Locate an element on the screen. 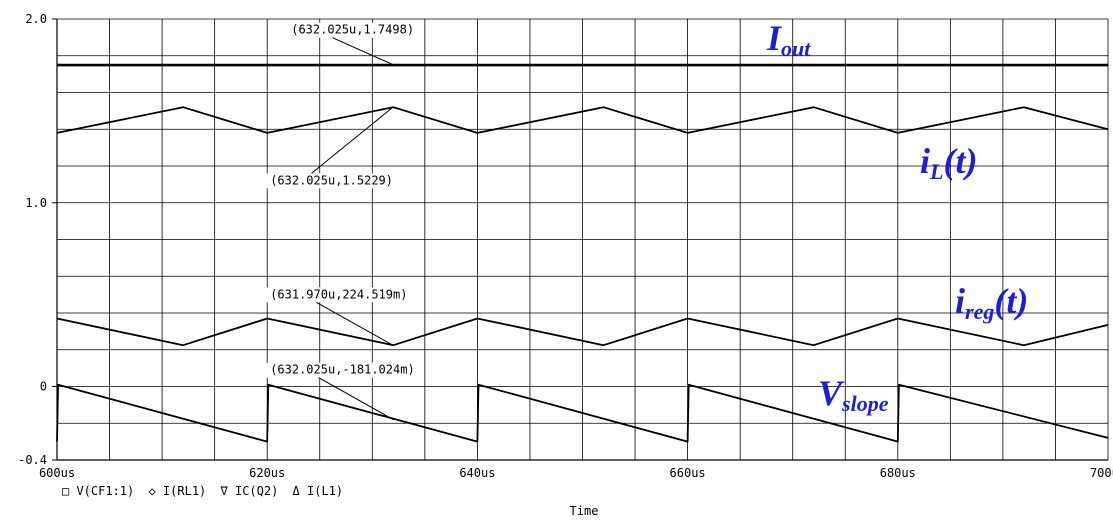 The height and width of the screenshot is (520, 1113). y-tick-label: 2.0 is located at coordinates (36, 19).